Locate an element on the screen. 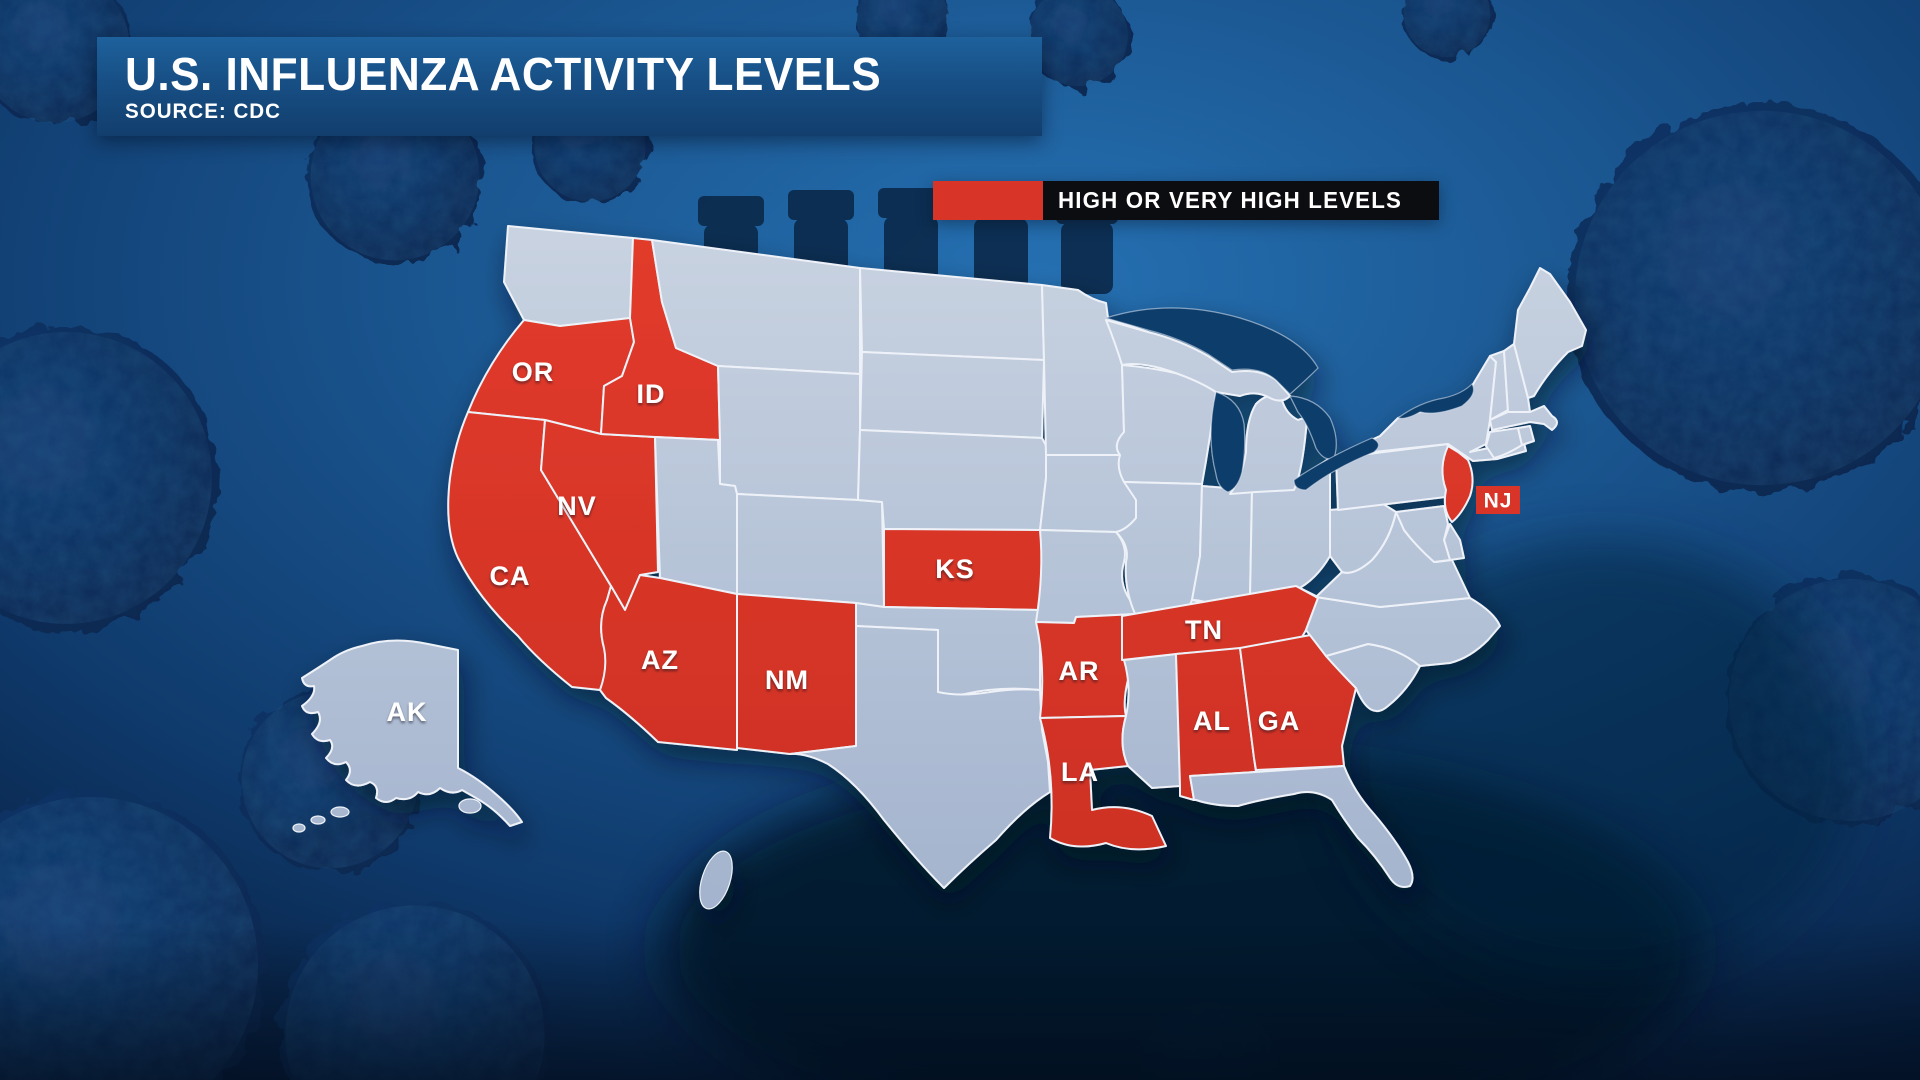  state-in is located at coordinates (1222, 548).